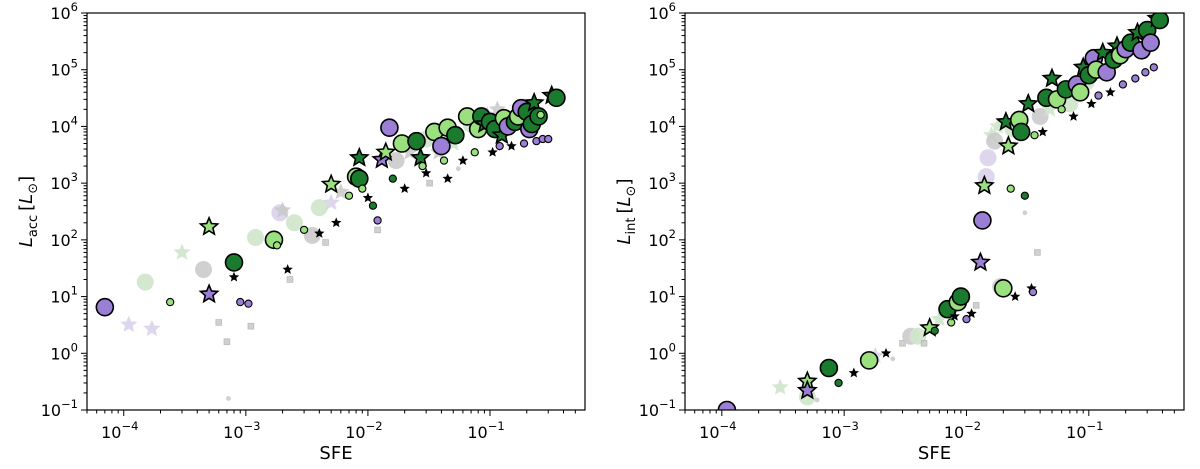 The height and width of the screenshot is (469, 1200). I want to click on y-tick-label: 10⁰, so click(662, 351).